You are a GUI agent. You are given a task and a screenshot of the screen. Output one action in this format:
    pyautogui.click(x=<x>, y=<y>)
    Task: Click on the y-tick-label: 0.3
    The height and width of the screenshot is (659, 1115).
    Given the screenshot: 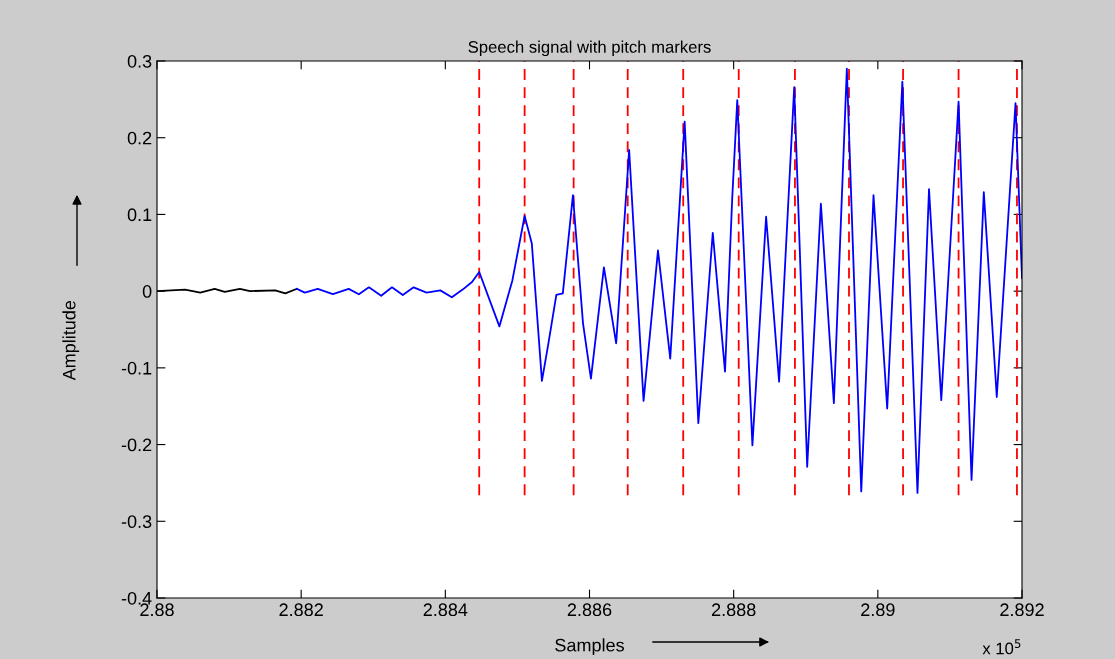 What is the action you would take?
    pyautogui.click(x=139, y=61)
    